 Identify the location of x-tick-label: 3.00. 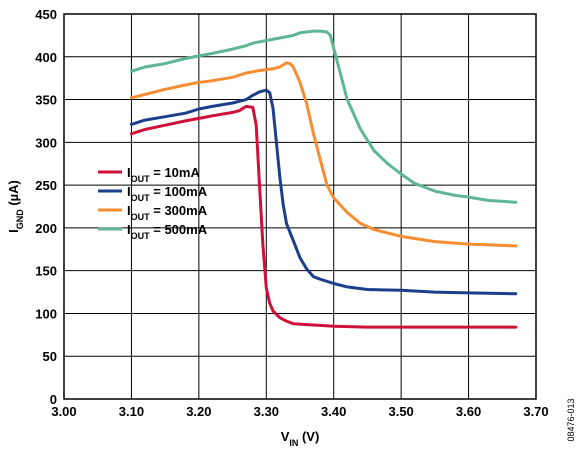
(63, 411).